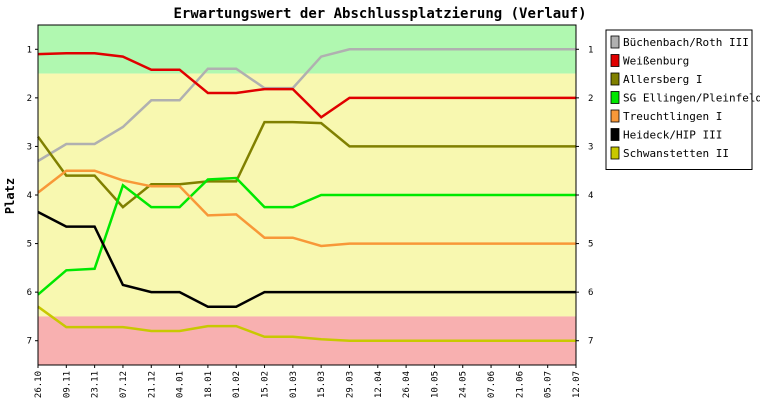 The width and height of the screenshot is (760, 400). Describe the element at coordinates (10, 196) in the screenshot. I see `y-axis-label: Platz` at that location.